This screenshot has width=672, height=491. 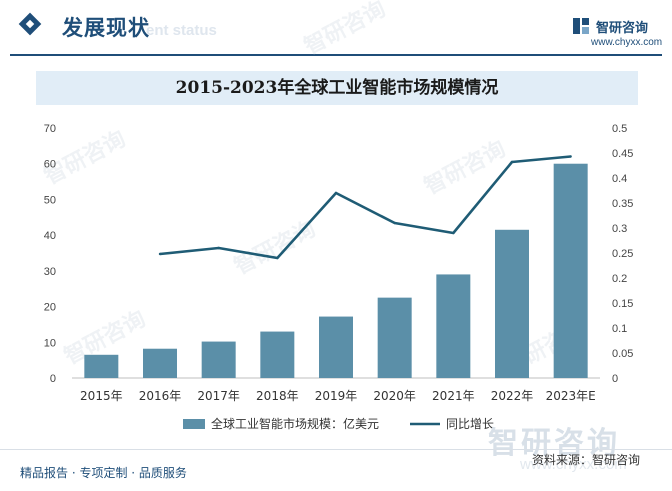 What do you see at coordinates (218, 396) in the screenshot?
I see `x-tick-label: 2017年` at bounding box center [218, 396].